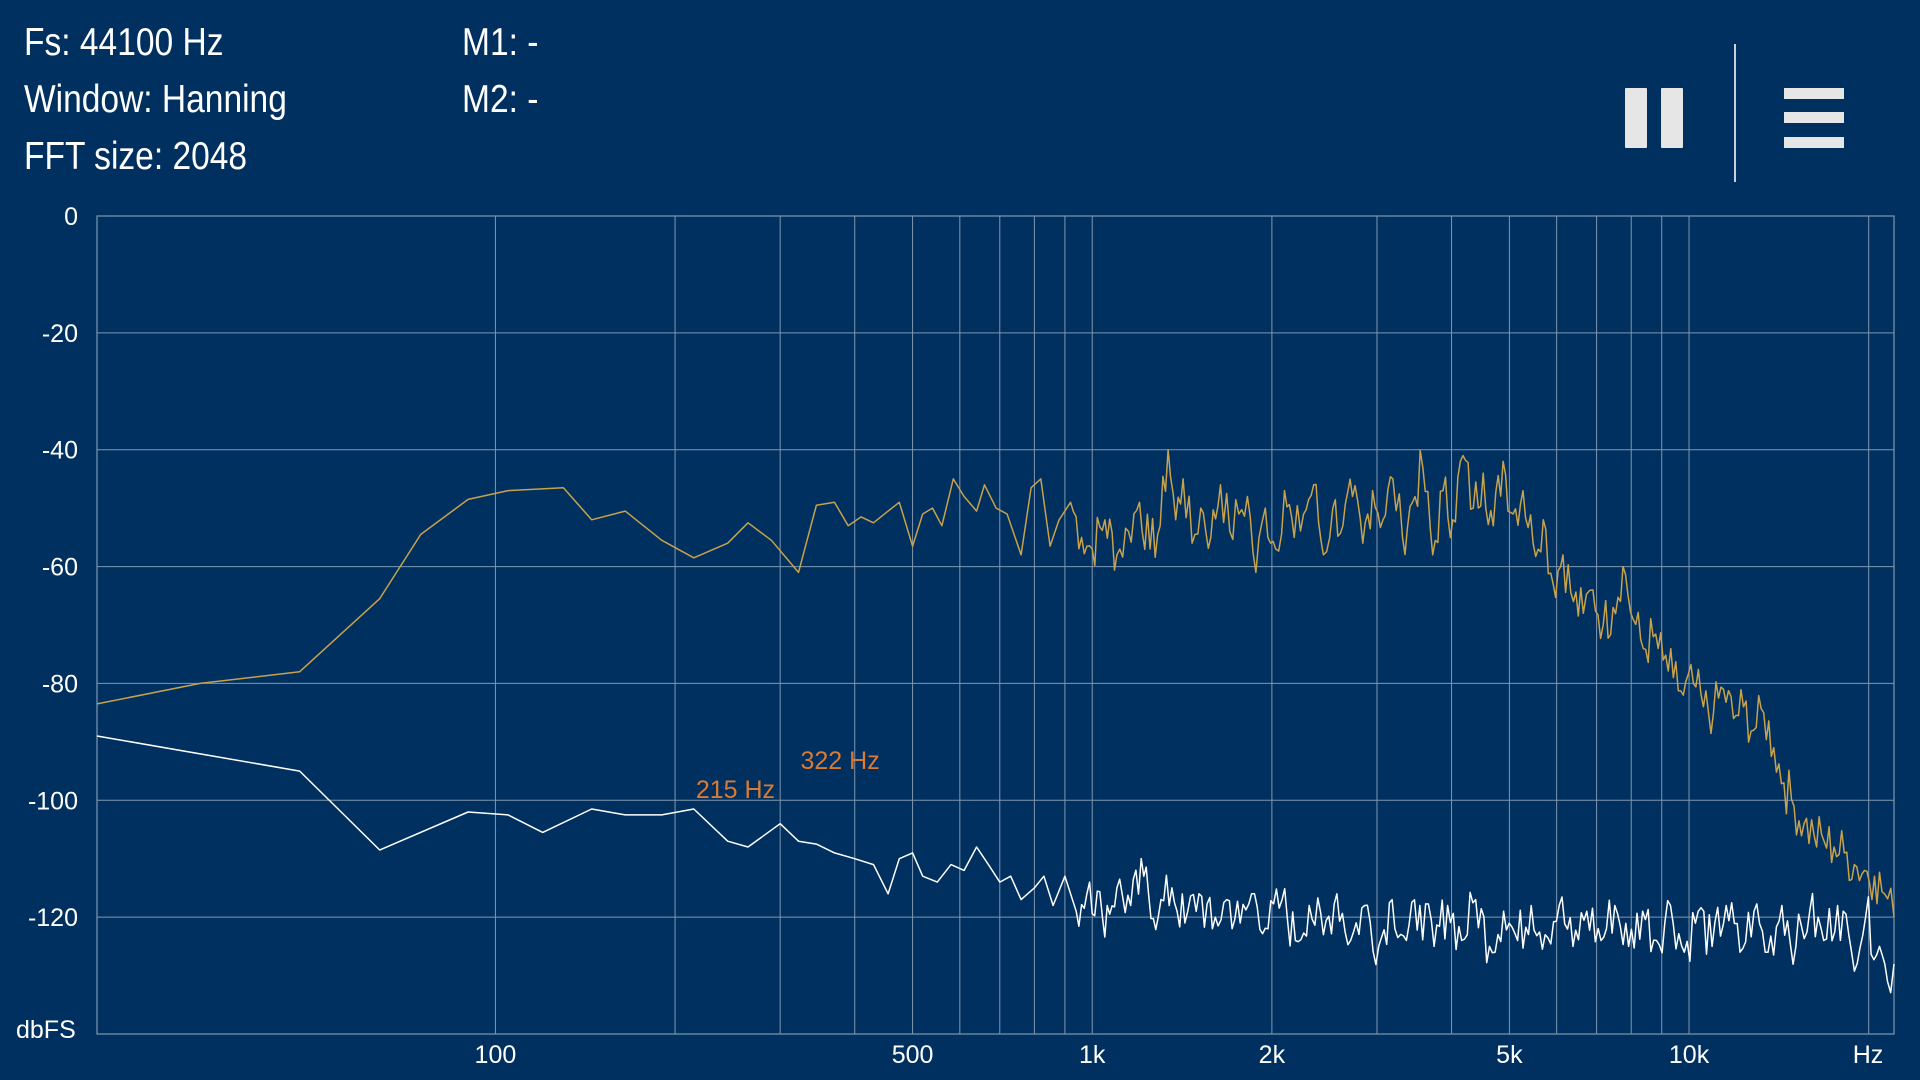 This screenshot has height=1080, width=1920. I want to click on pause-button, so click(1654, 118).